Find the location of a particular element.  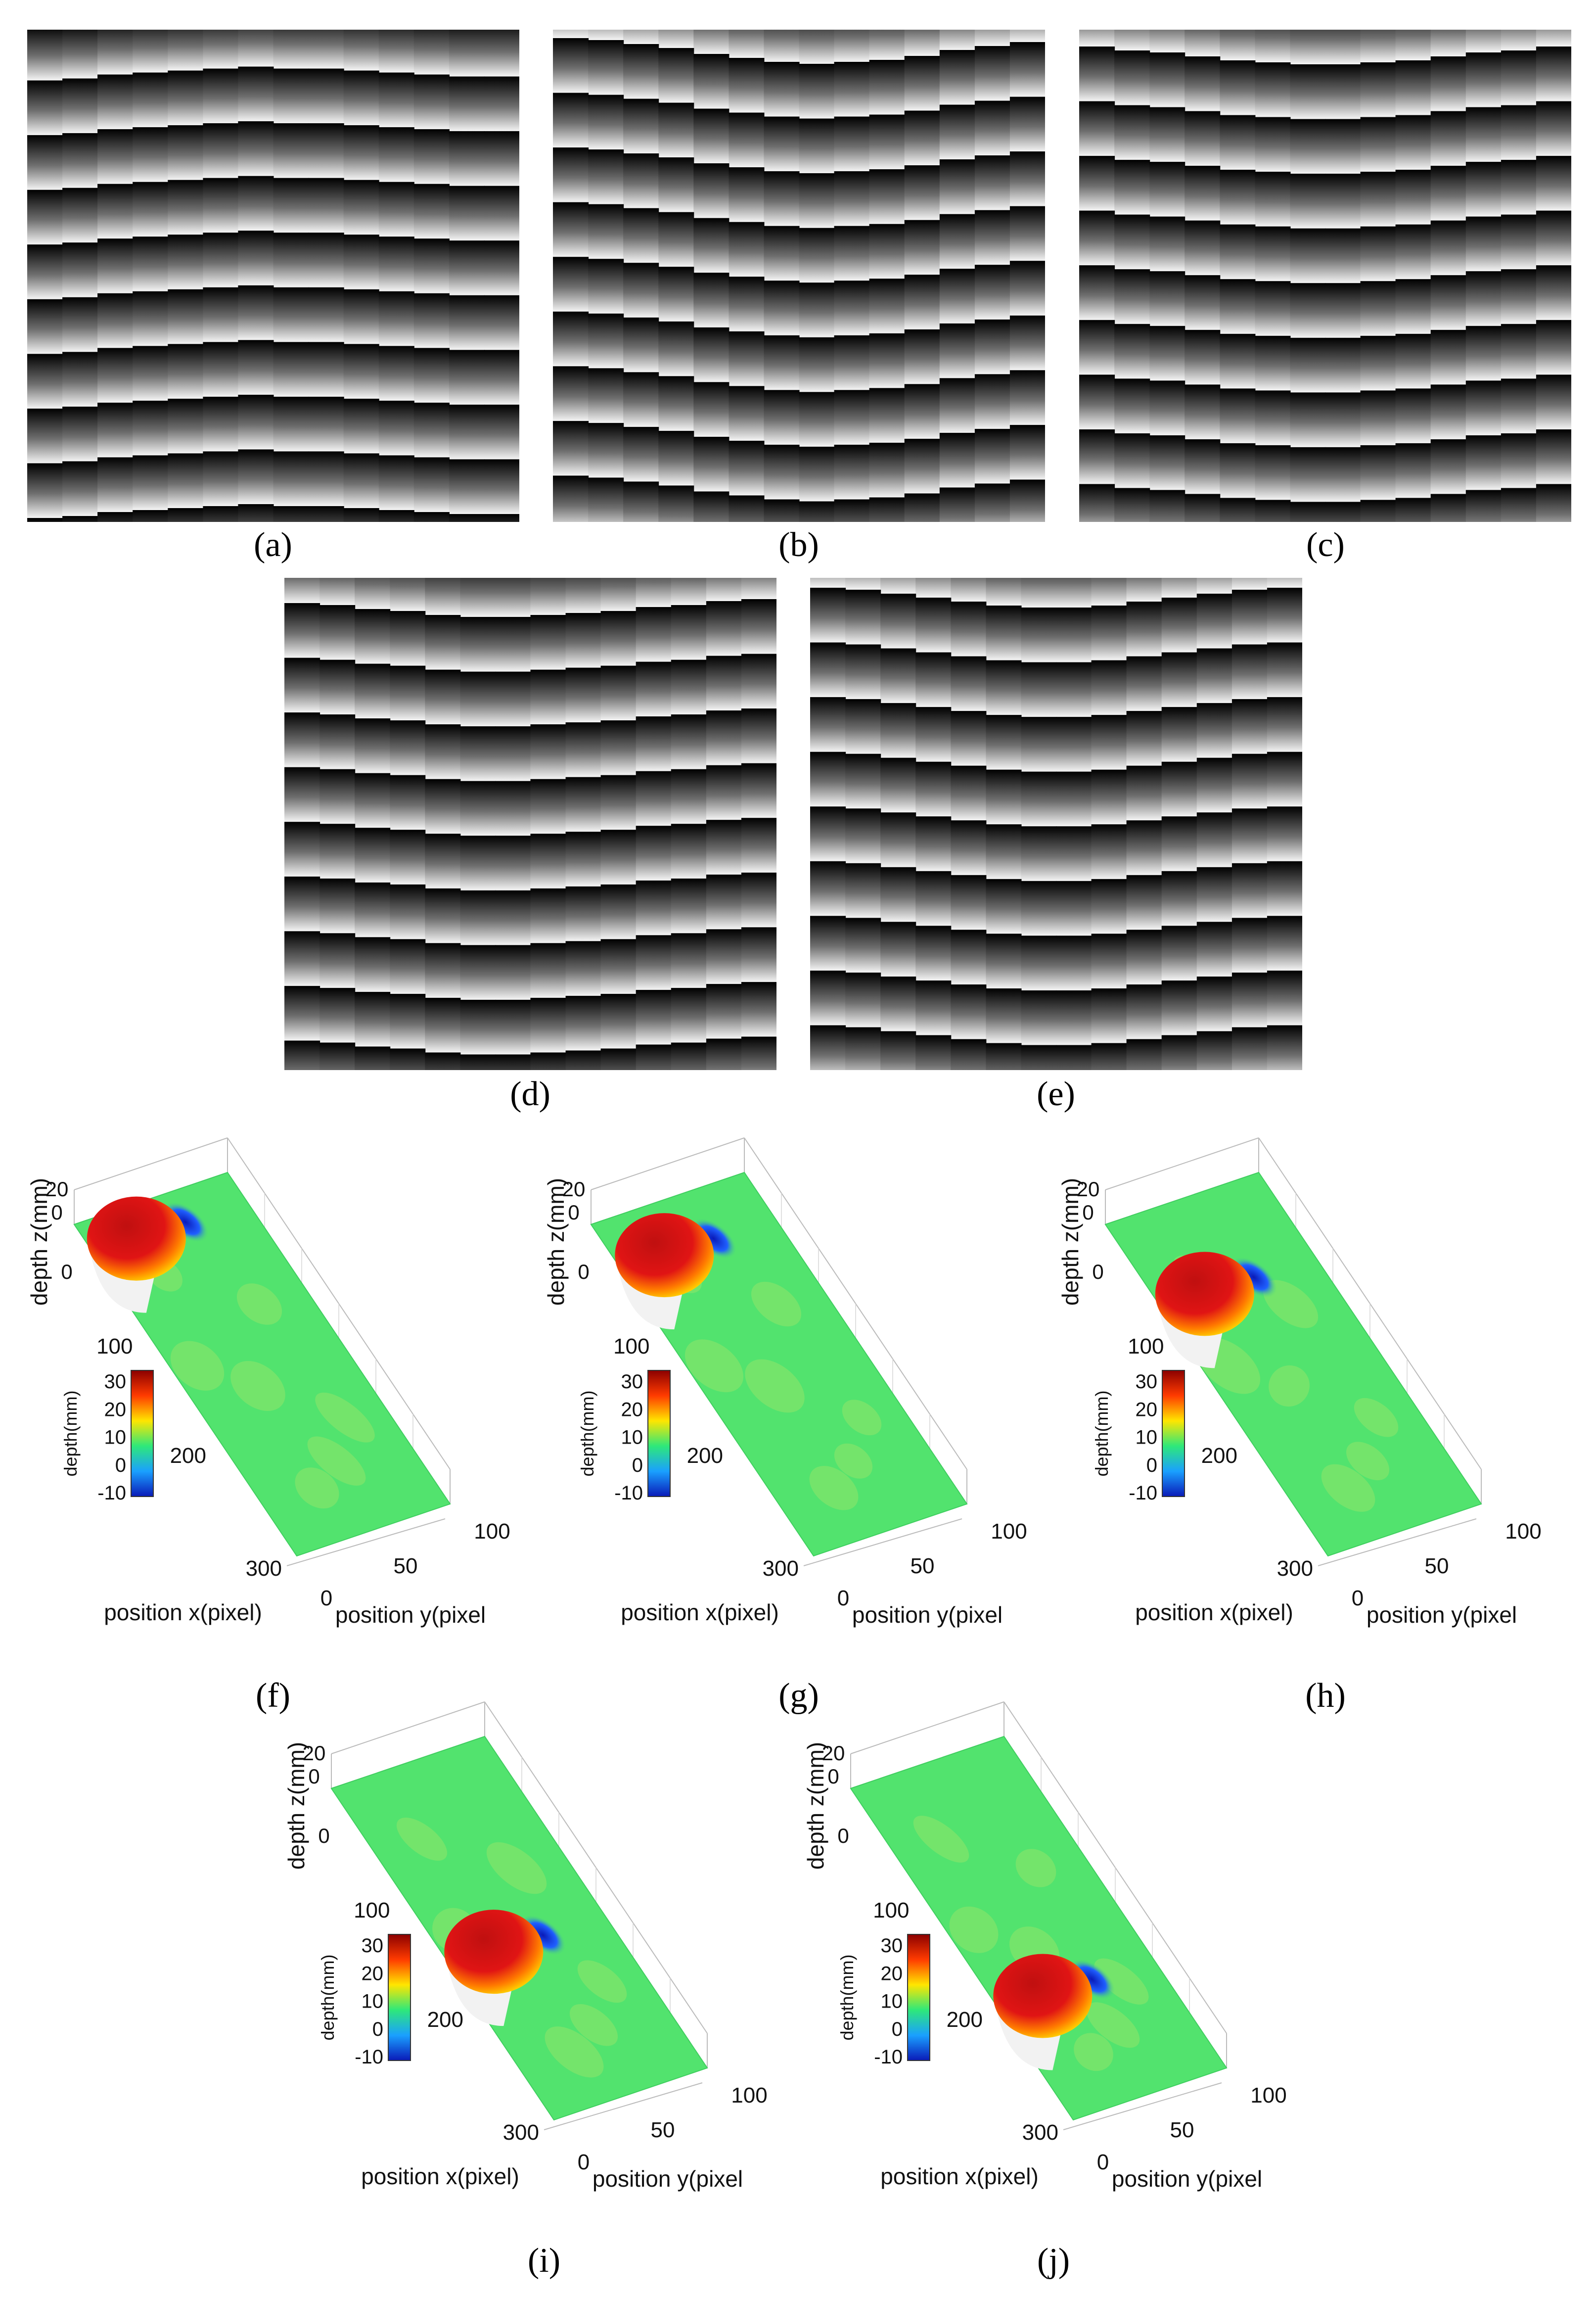

y-axis-label: position y(pixel is located at coordinates (1187, 2179).